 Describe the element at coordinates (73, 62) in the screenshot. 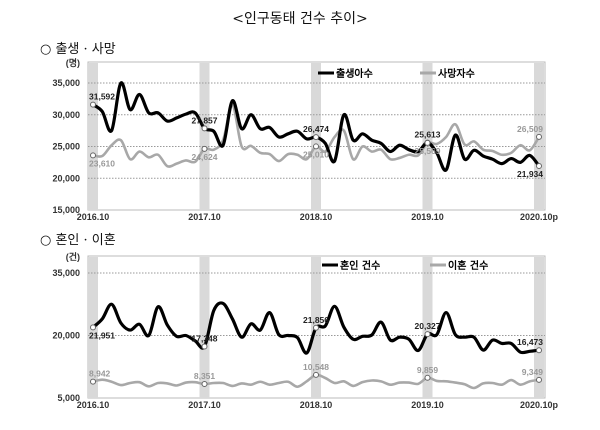

I see `unit-label: (명)` at that location.